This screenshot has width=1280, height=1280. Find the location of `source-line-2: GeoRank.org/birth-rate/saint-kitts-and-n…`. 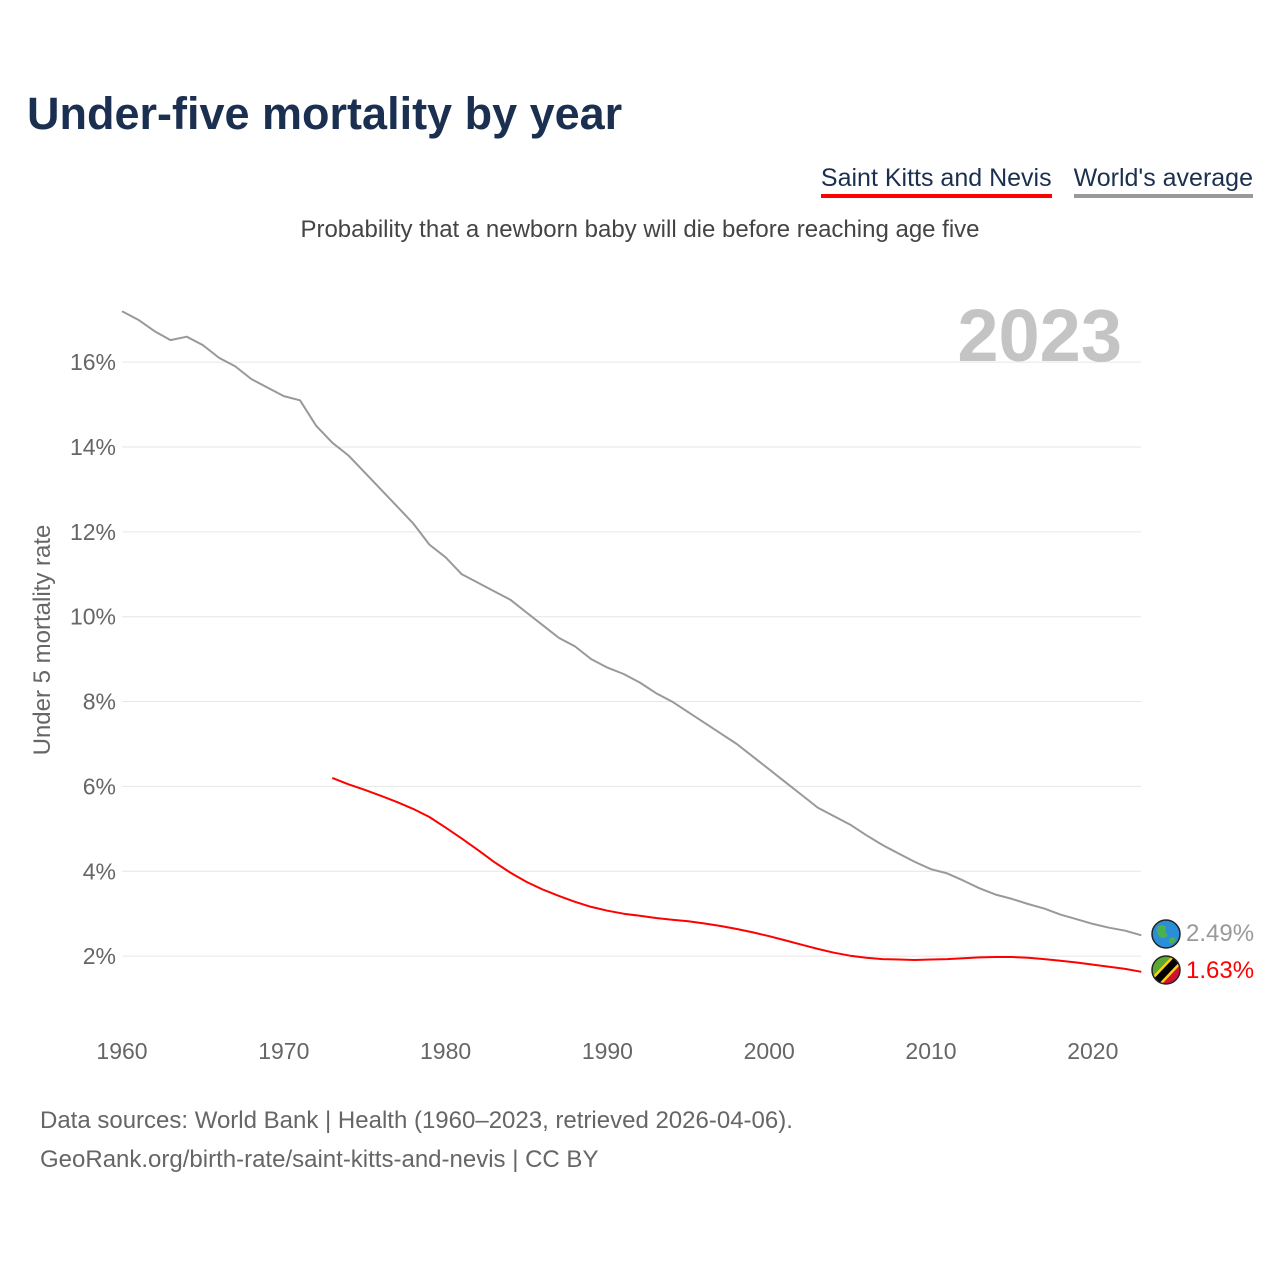

source-line-2: GeoRank.org/birth-rate/saint-kitts-and-n… is located at coordinates (319, 1159).